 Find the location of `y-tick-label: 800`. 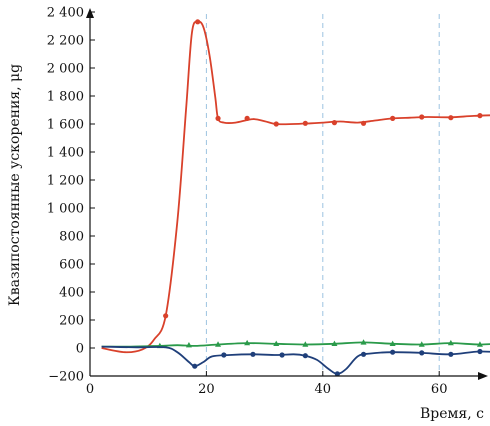

y-tick-label: 800 is located at coordinates (71, 237).